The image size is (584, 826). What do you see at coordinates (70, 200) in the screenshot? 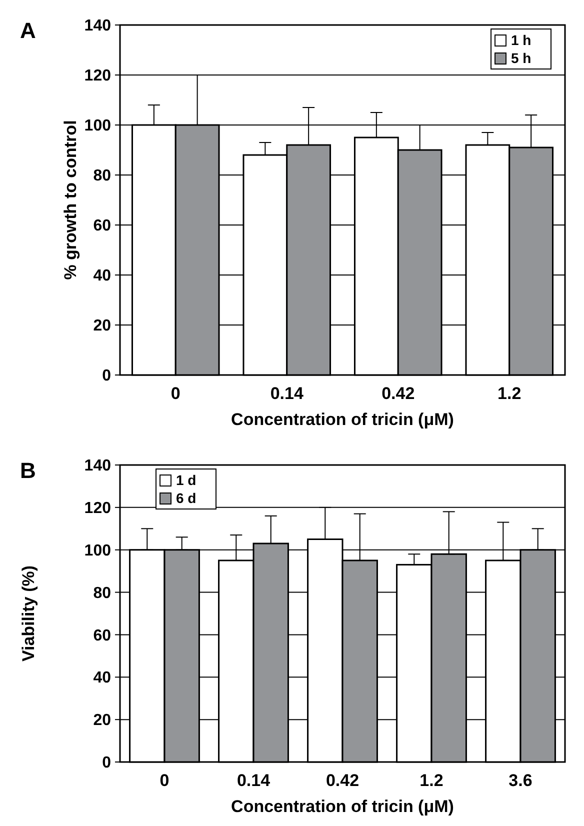
I see `y-axis-title: % growth to control` at bounding box center [70, 200].